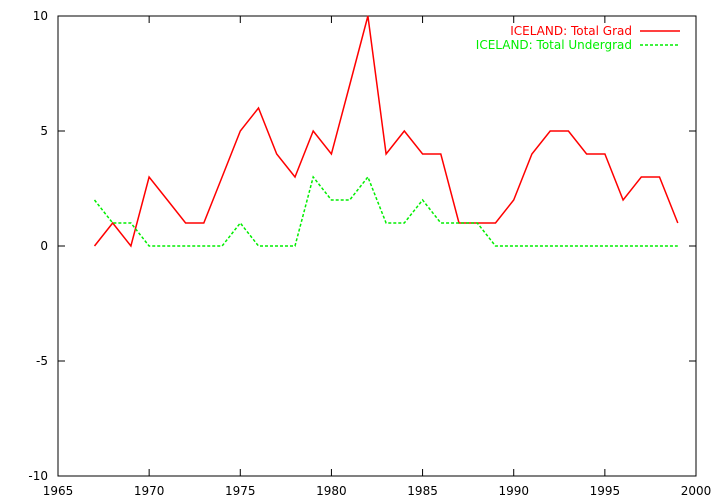 The width and height of the screenshot is (720, 504). What do you see at coordinates (513, 491) in the screenshot?
I see `x-tick-label: 1990` at bounding box center [513, 491].